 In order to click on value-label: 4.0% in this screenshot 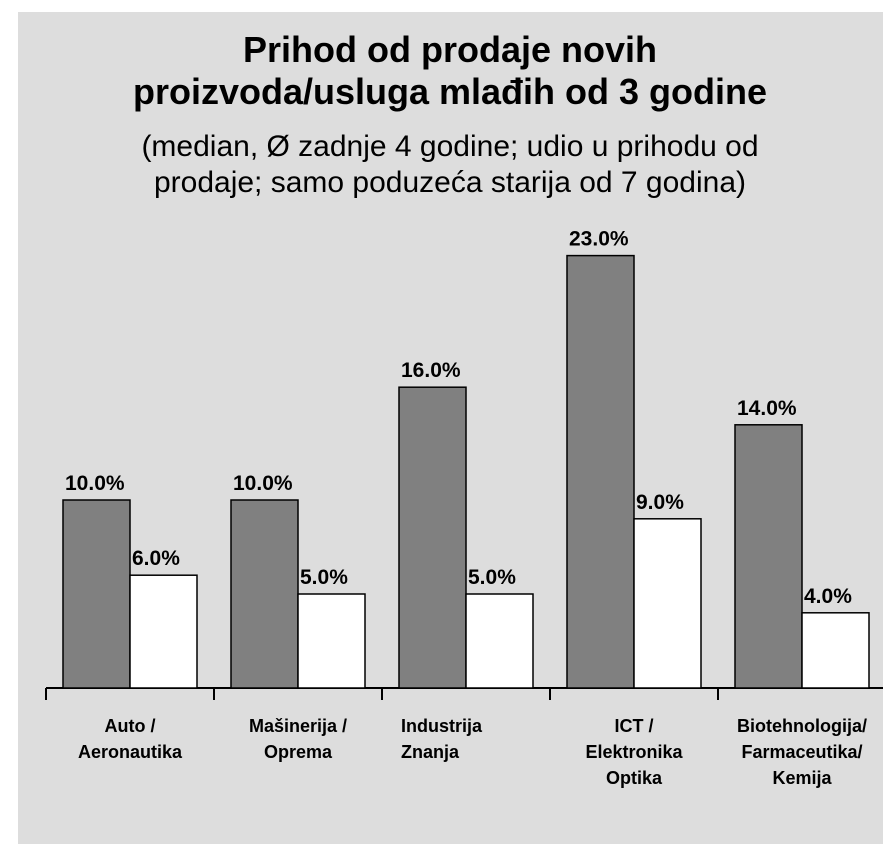, I will do `click(828, 596)`.